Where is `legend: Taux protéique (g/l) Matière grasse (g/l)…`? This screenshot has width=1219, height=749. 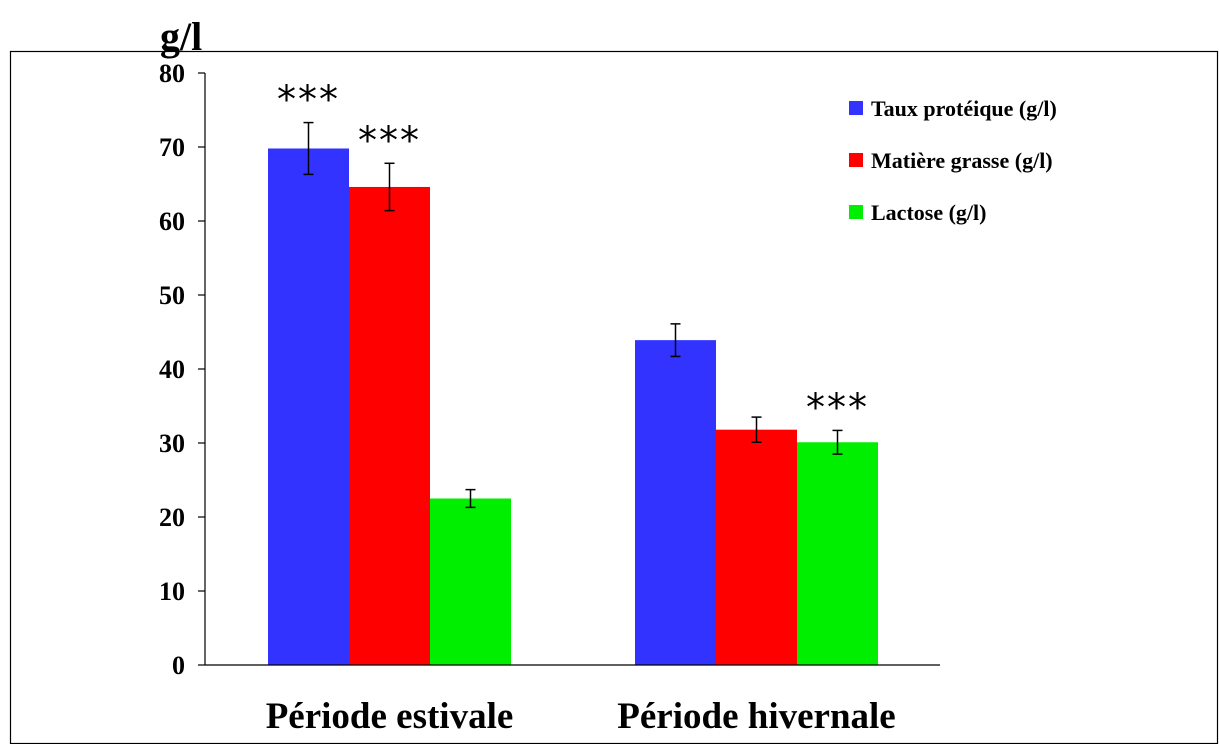 legend: Taux protéique (g/l) Matière grasse (g/l)… is located at coordinates (953, 160).